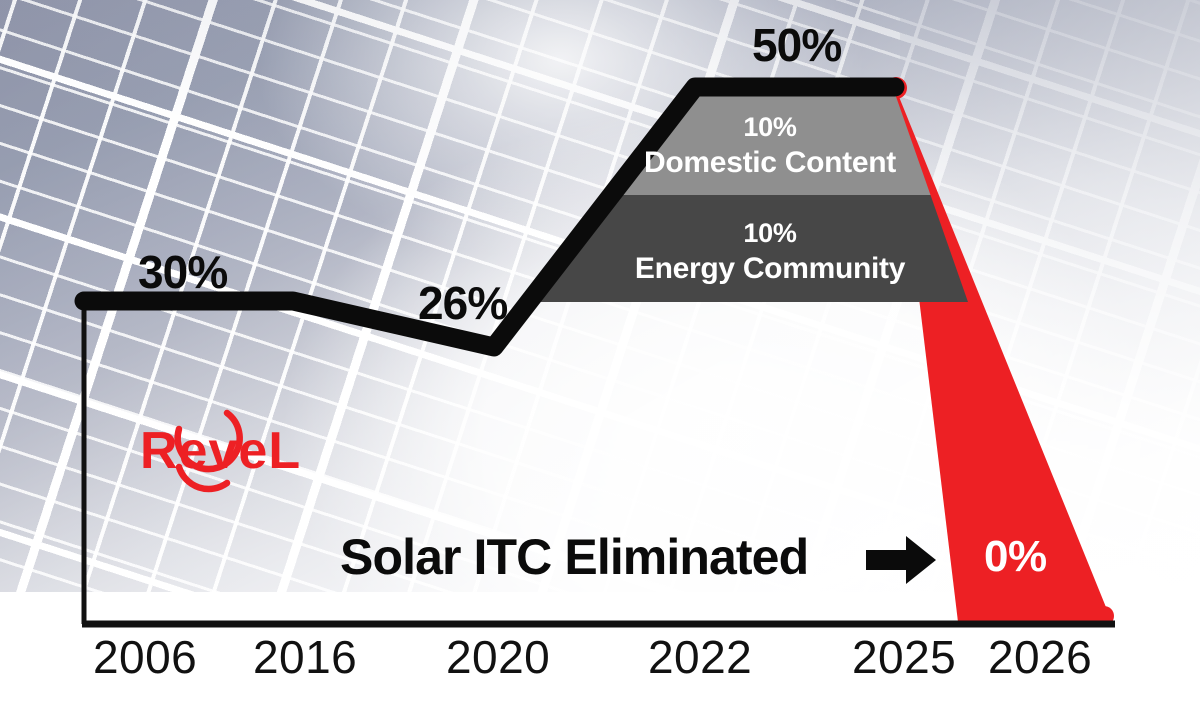  I want to click on label-0-percent: 0%, so click(1015, 556).